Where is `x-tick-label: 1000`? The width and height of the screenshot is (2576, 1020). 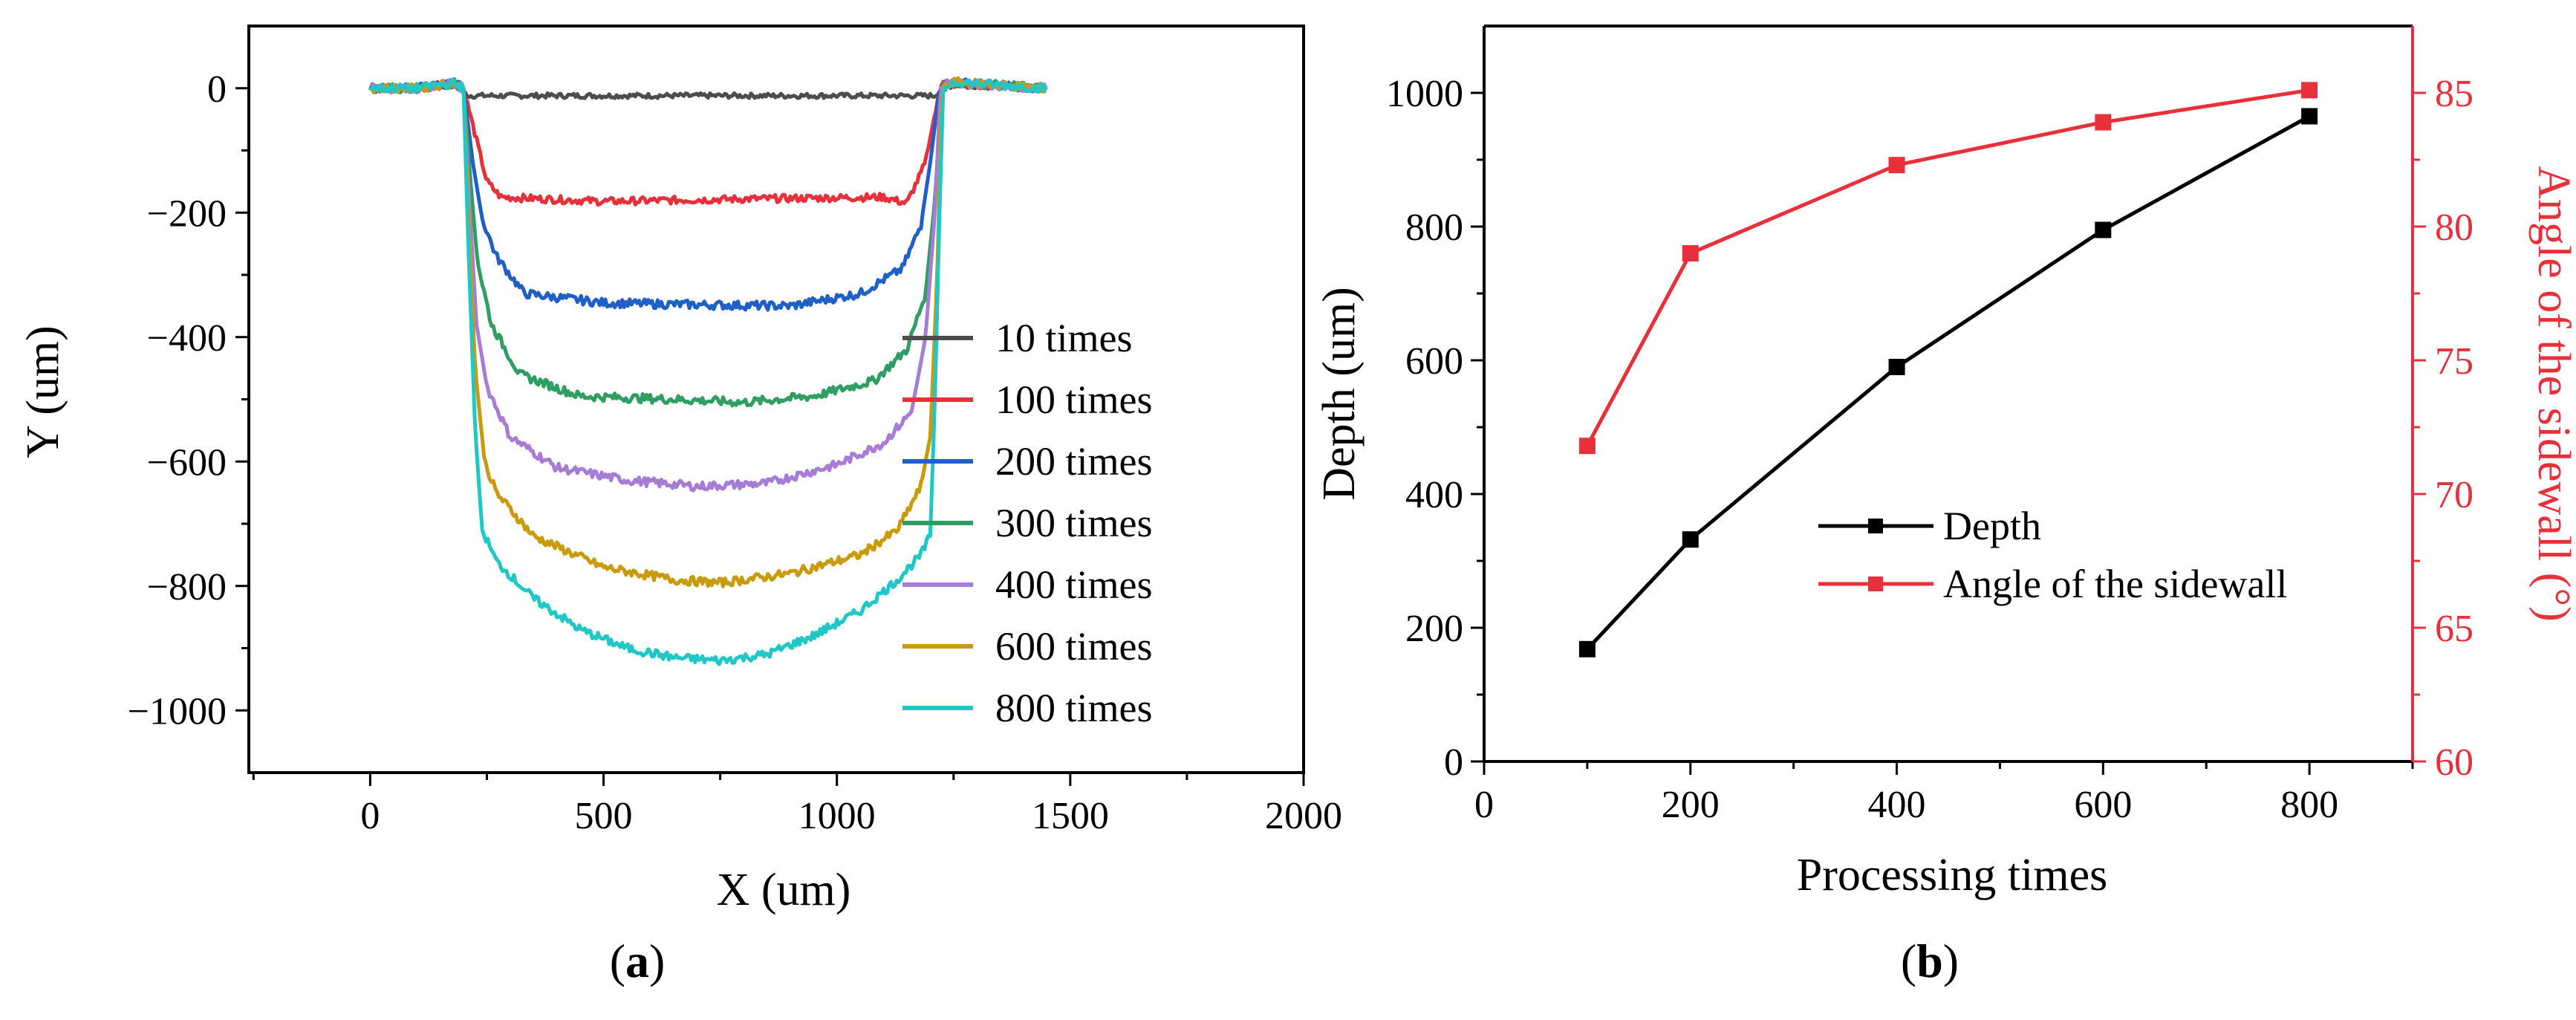
x-tick-label: 1000 is located at coordinates (837, 816).